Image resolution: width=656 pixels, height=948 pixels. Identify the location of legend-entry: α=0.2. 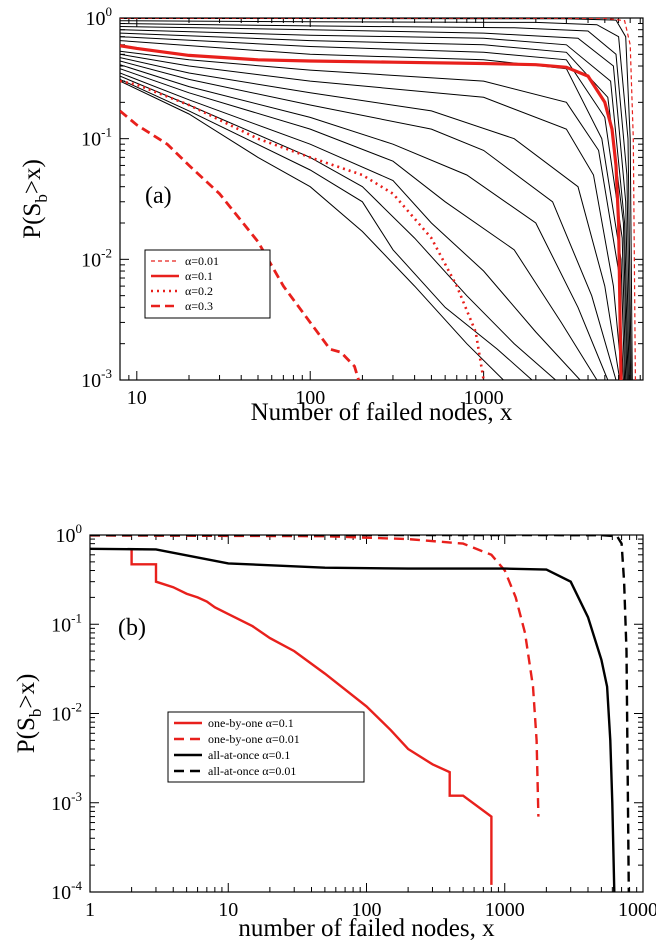
(199, 291).